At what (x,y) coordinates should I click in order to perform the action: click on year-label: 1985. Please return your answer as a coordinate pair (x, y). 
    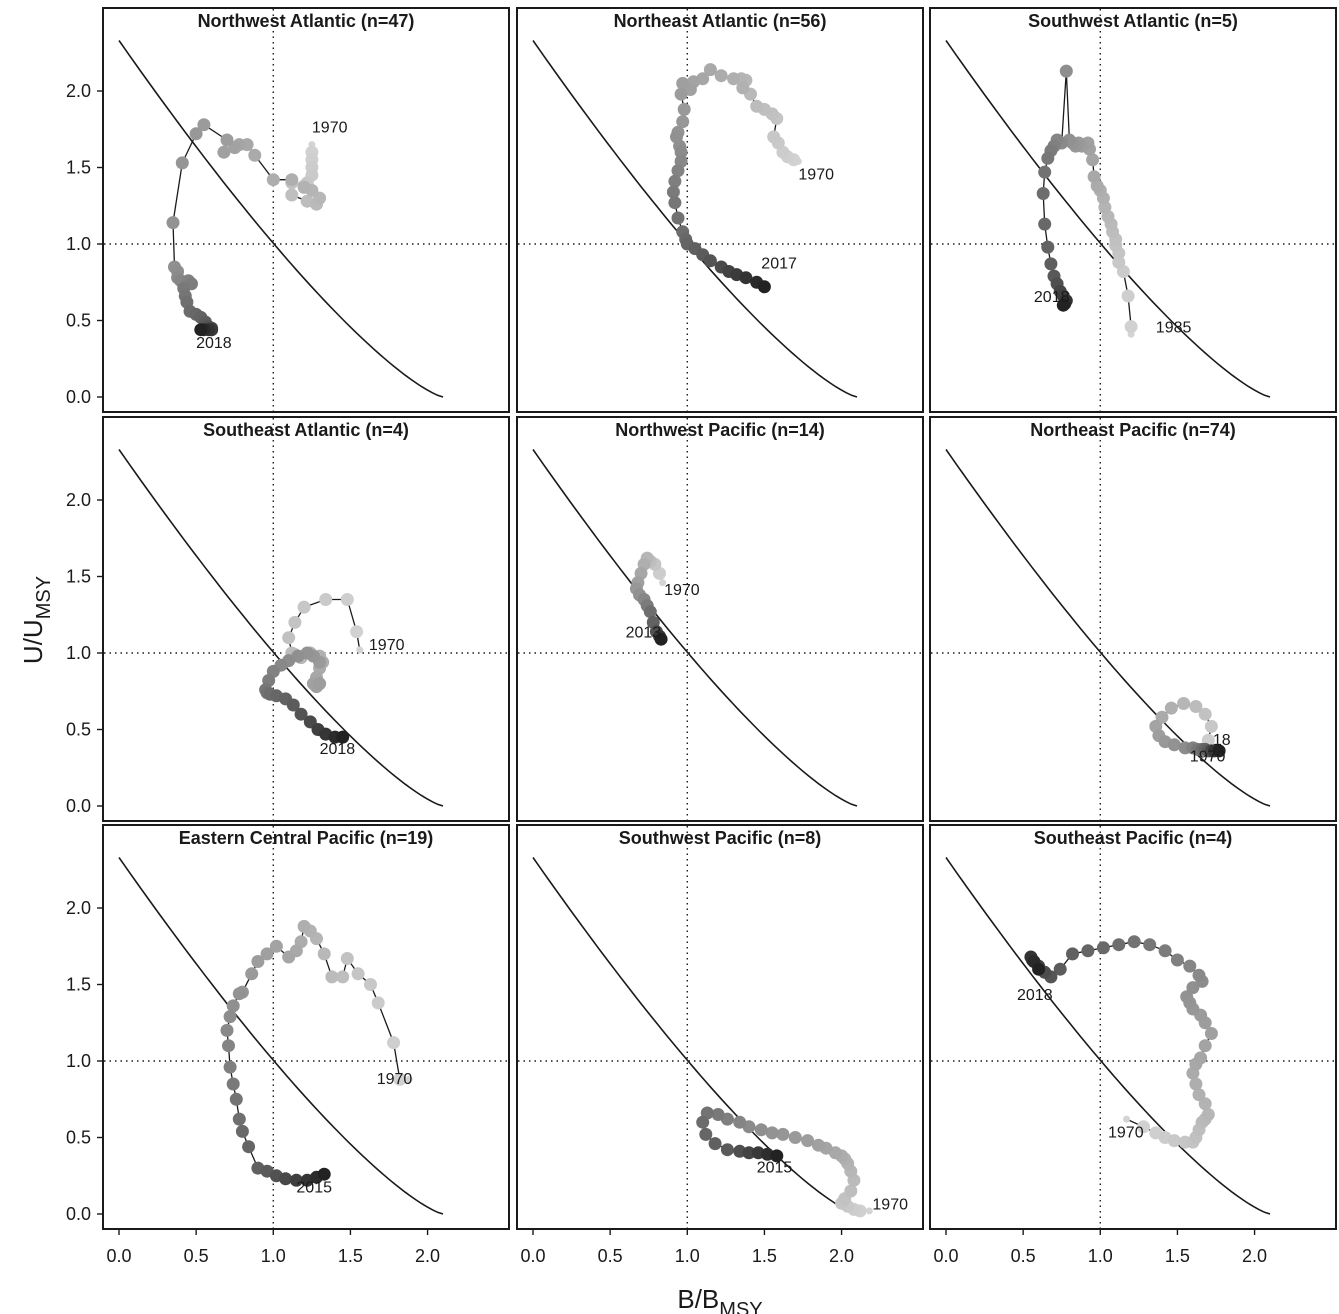
    Looking at the image, I should click on (1174, 328).